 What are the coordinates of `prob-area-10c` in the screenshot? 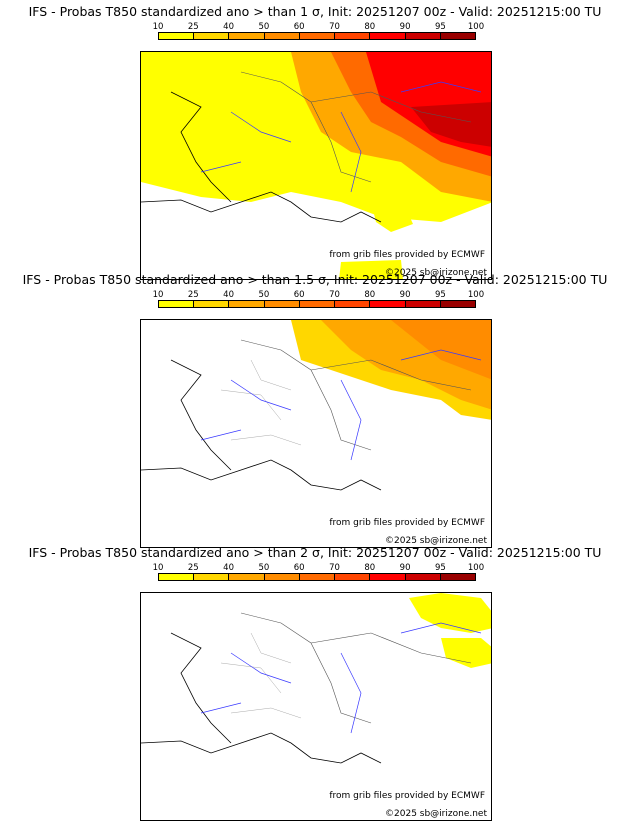 It's located at (371, 269).